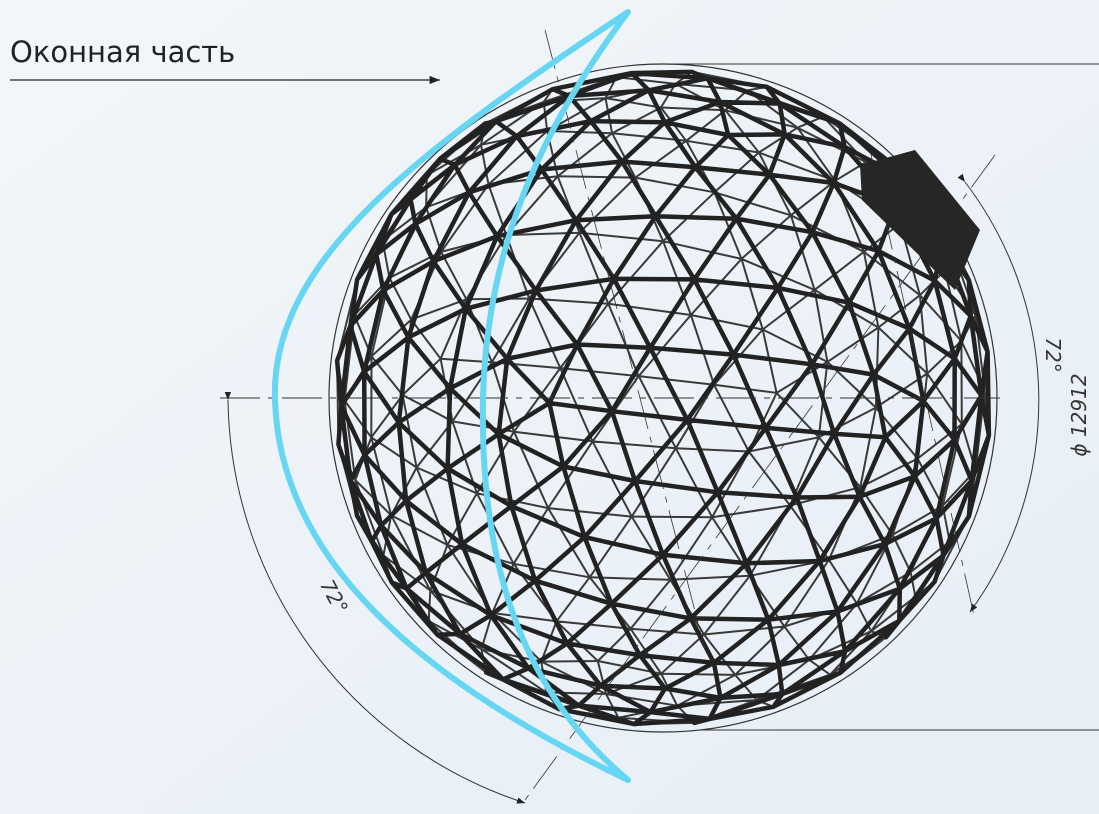 This screenshot has height=814, width=1099. I want to click on window-part-label: Оконная часть, so click(122, 52).